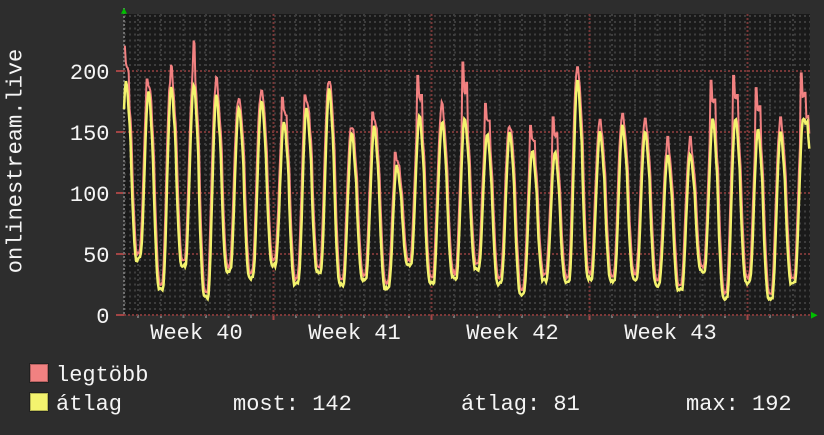 This screenshot has height=435, width=824. Describe the element at coordinates (739, 404) in the screenshot. I see `svg-text: max: 192` at that location.